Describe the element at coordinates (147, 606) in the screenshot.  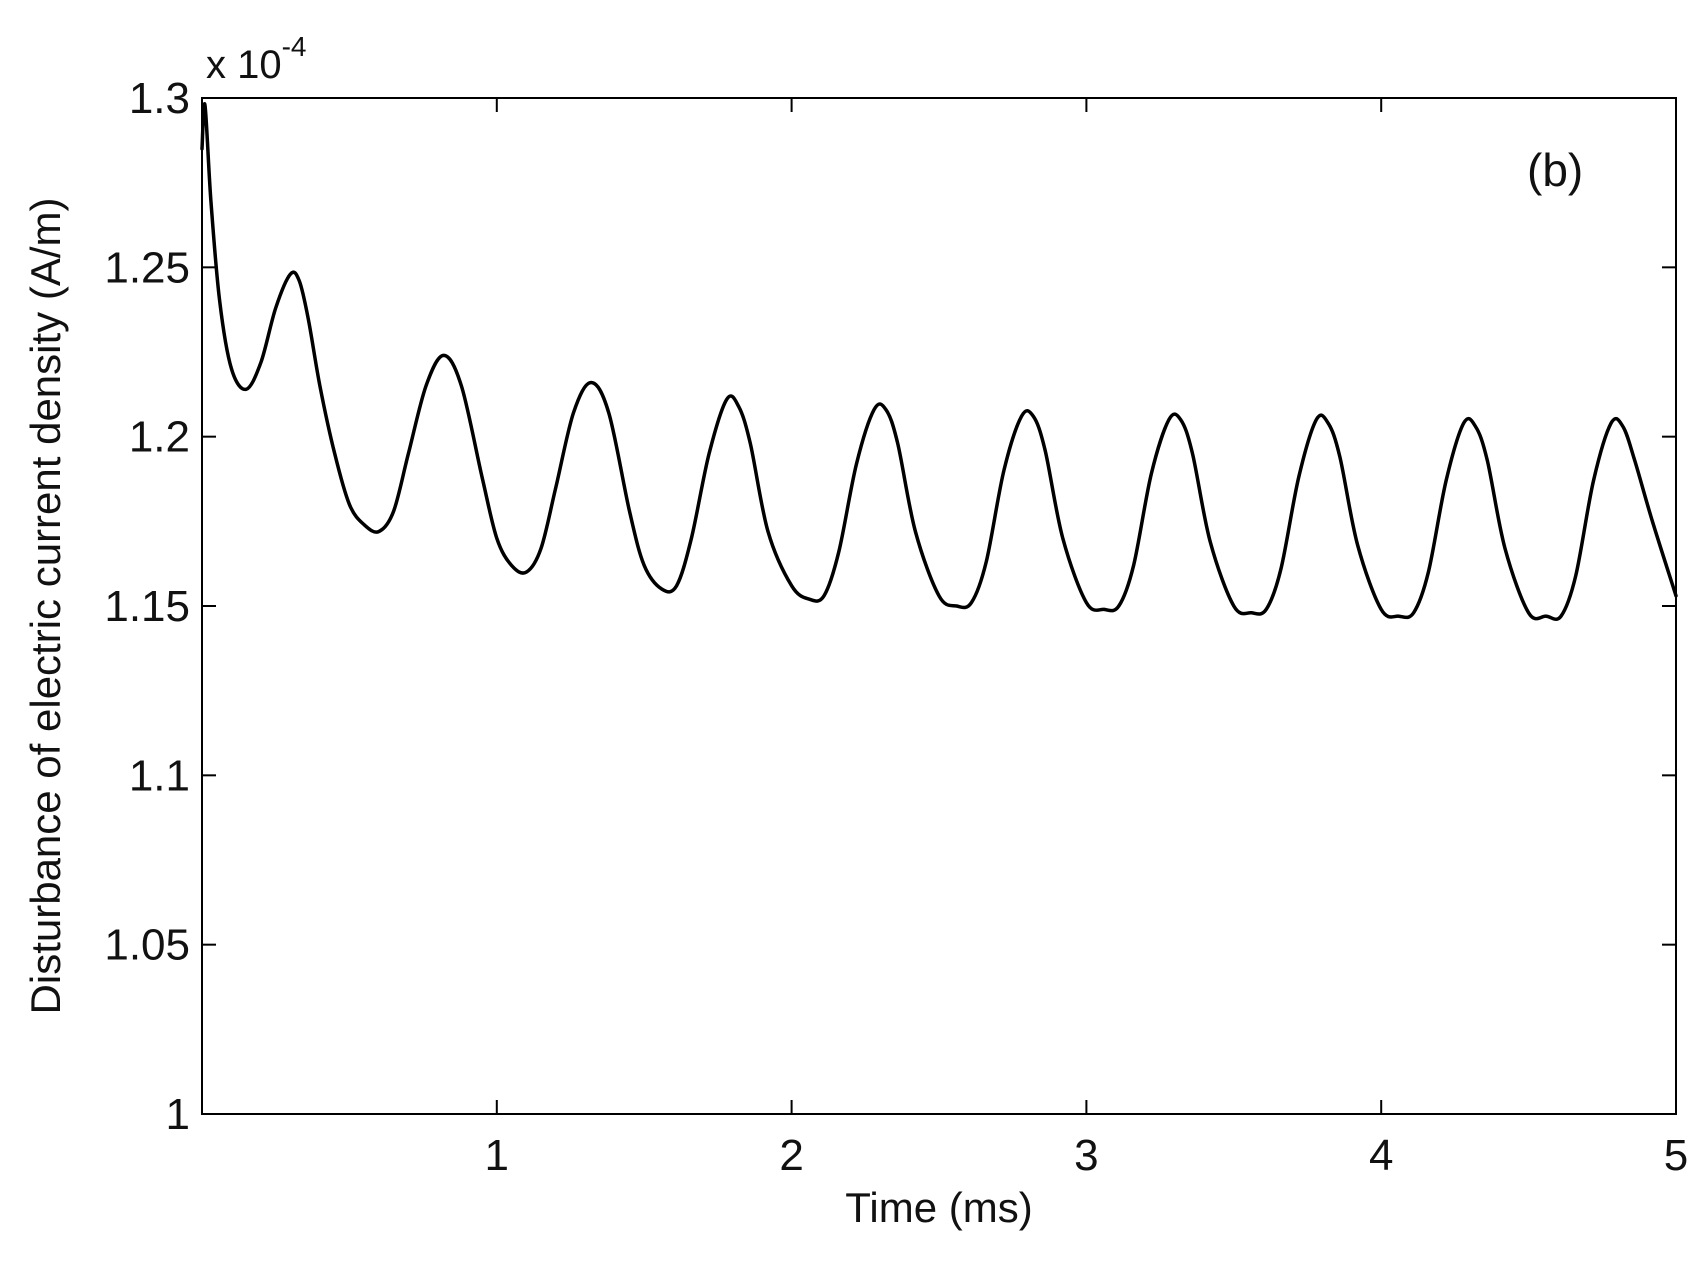
I see `y-tick-label: 1.15` at that location.